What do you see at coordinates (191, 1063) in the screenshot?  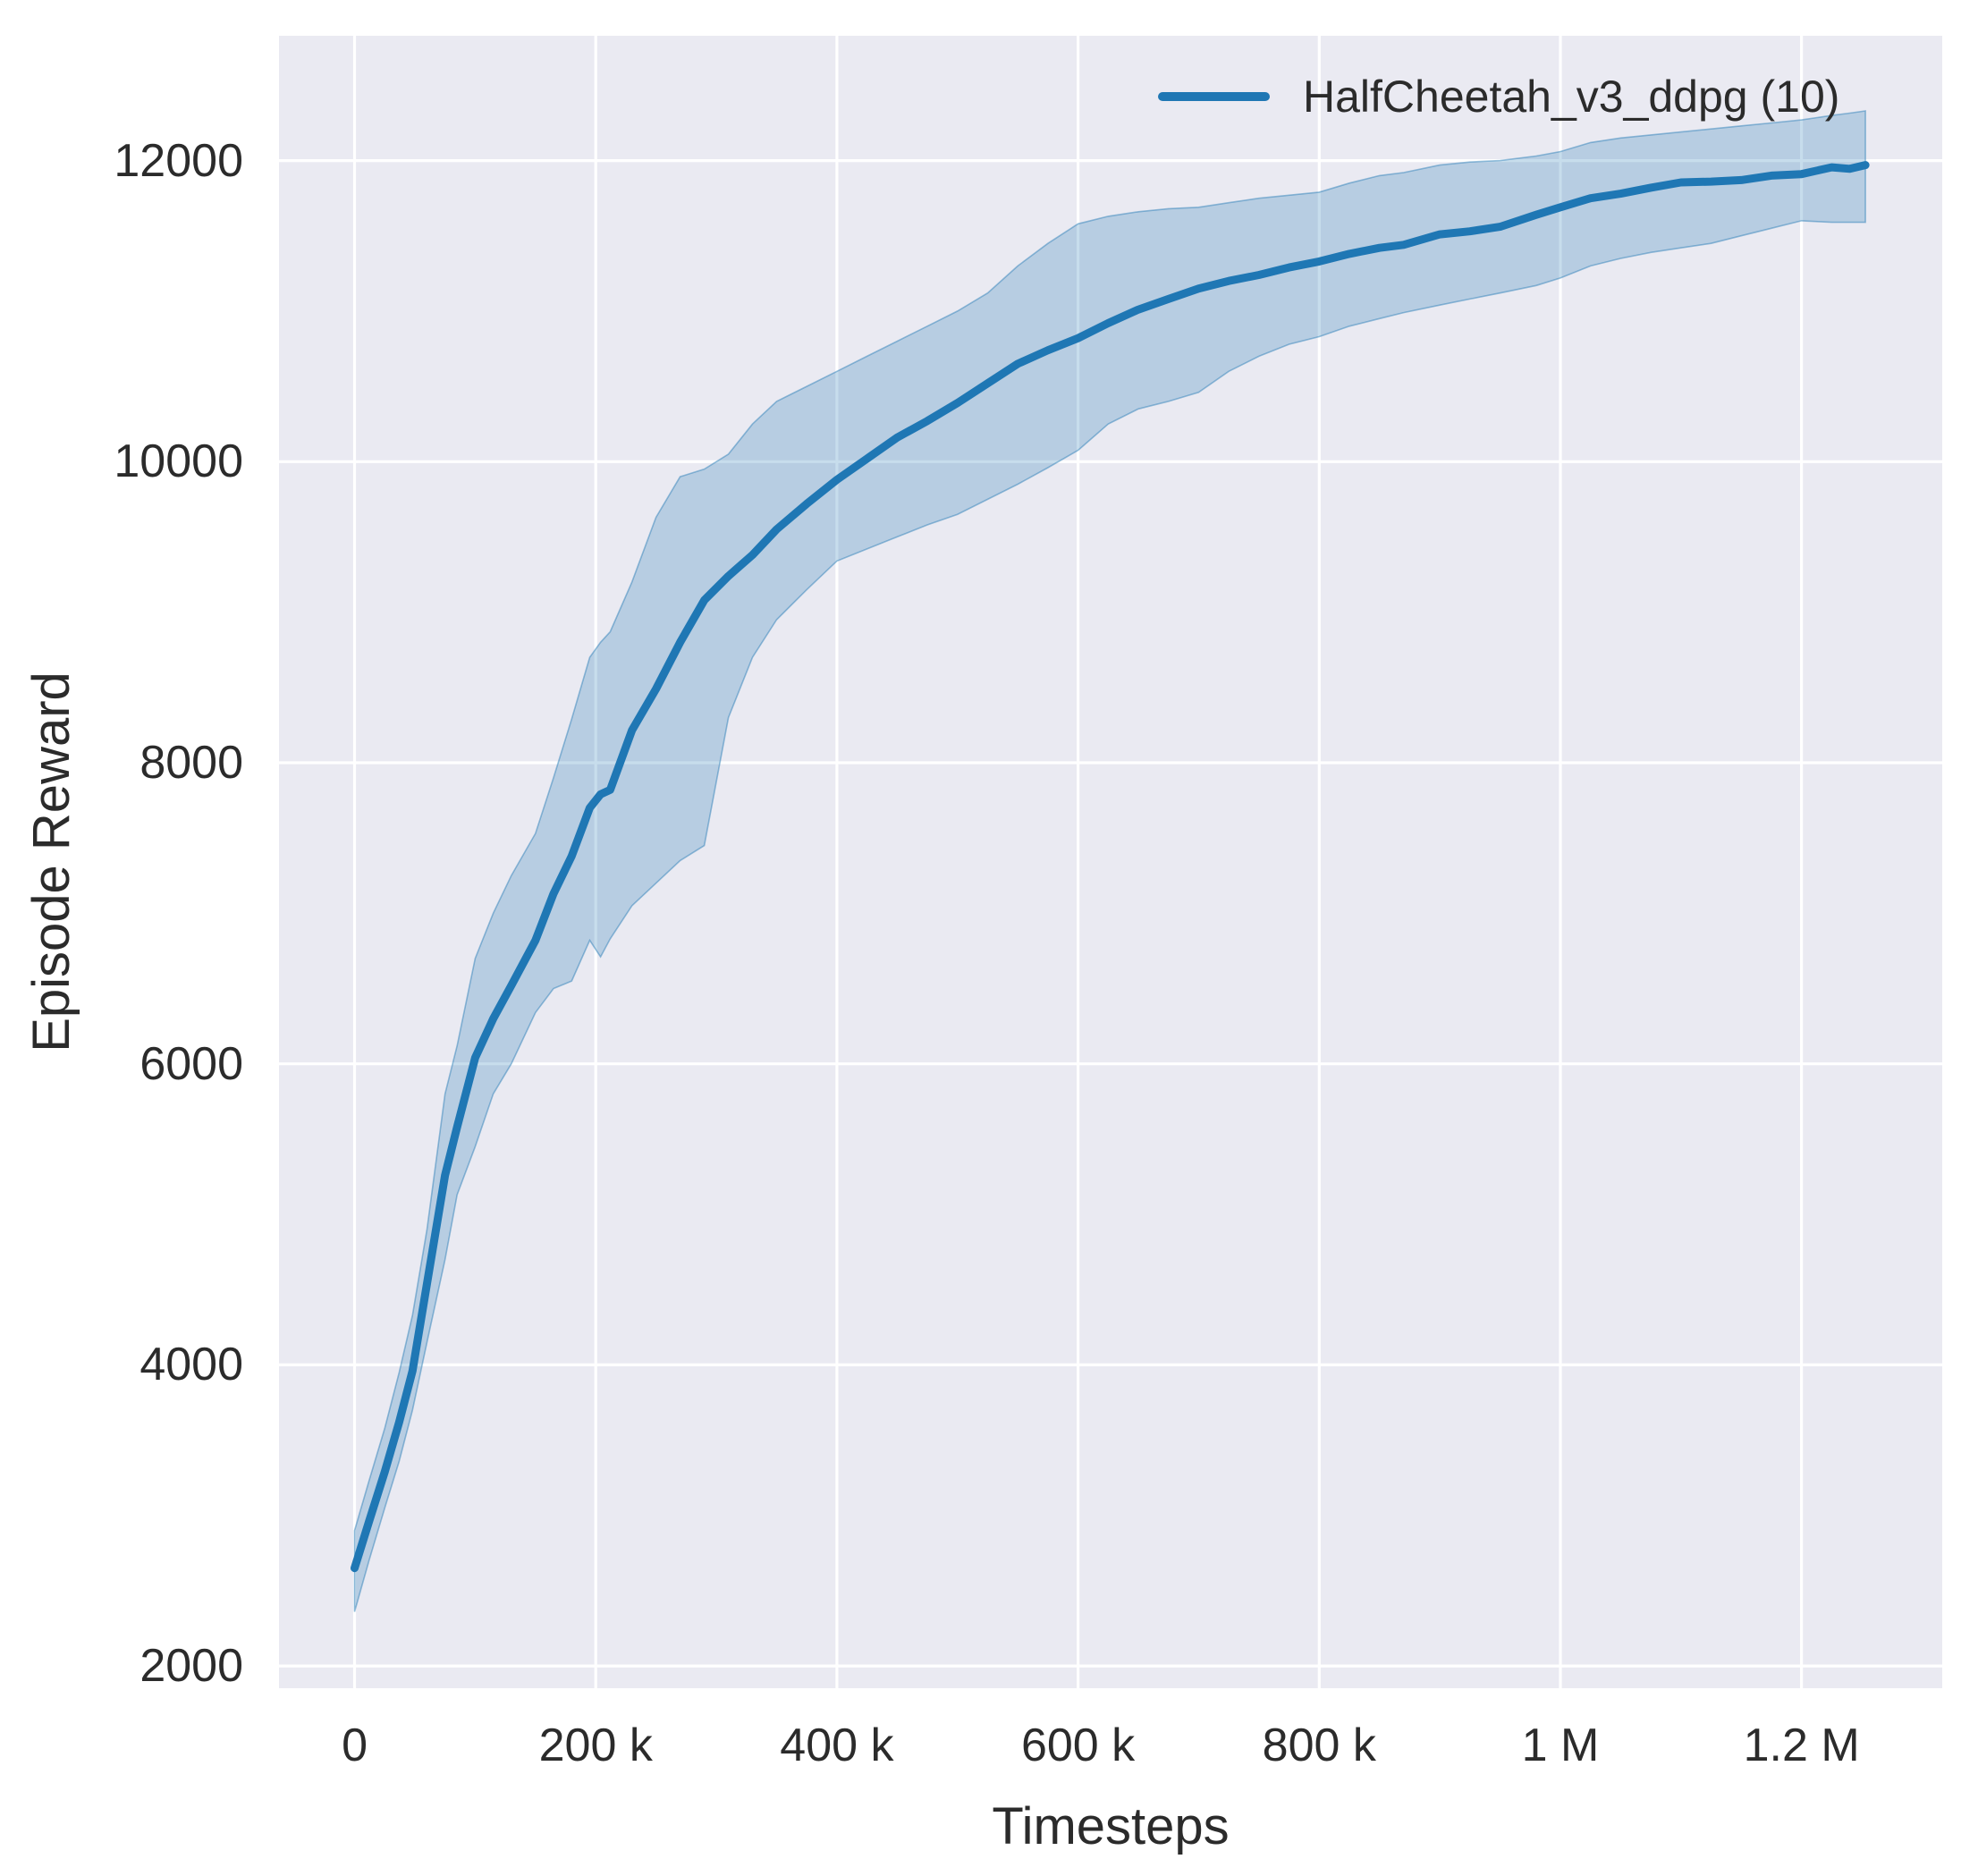 I see `y-tick-label: 6000` at bounding box center [191, 1063].